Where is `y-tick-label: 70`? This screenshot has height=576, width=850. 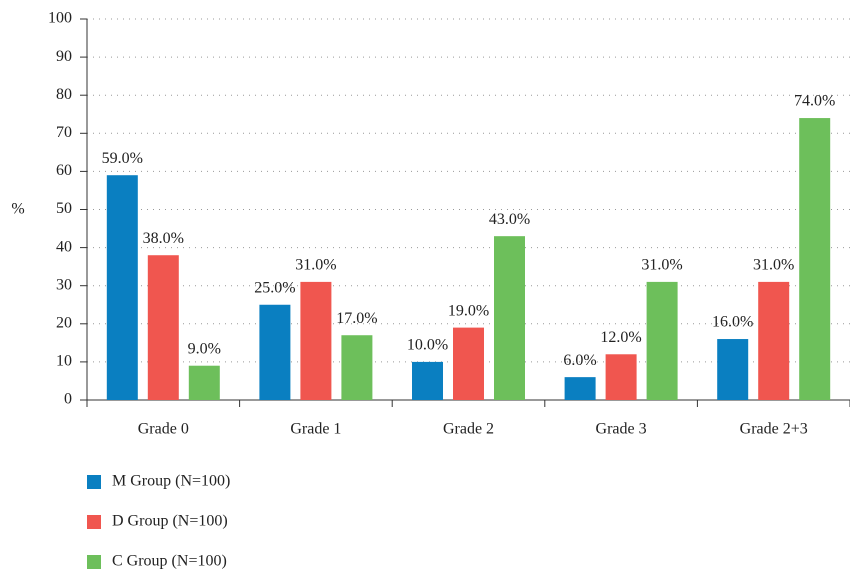 y-tick-label: 70 is located at coordinates (64, 132).